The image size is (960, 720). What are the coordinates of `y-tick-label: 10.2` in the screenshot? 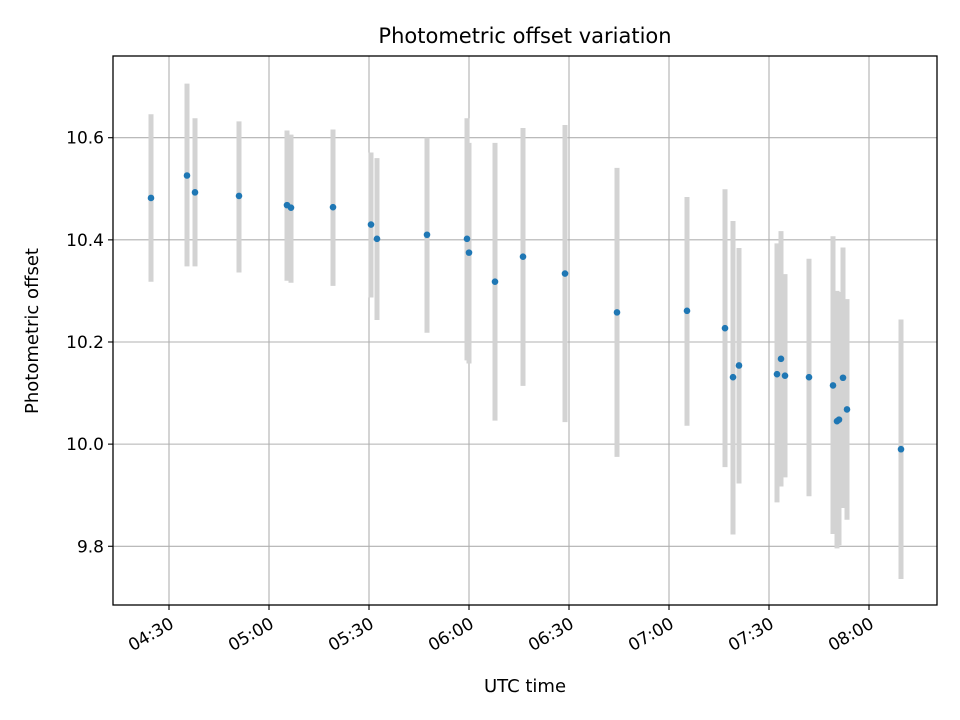 It's located at (85, 343).